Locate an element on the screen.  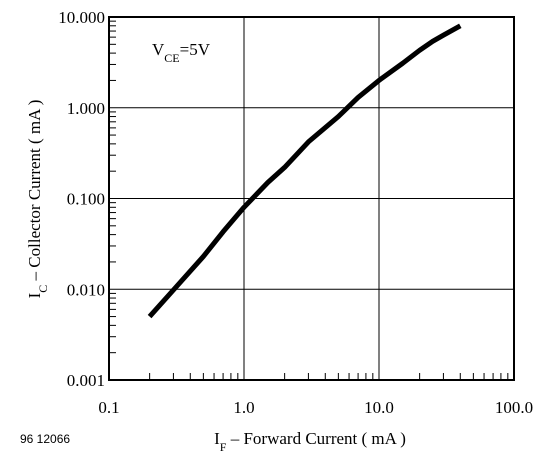
figure-id: 96 12066 is located at coordinates (45, 439).